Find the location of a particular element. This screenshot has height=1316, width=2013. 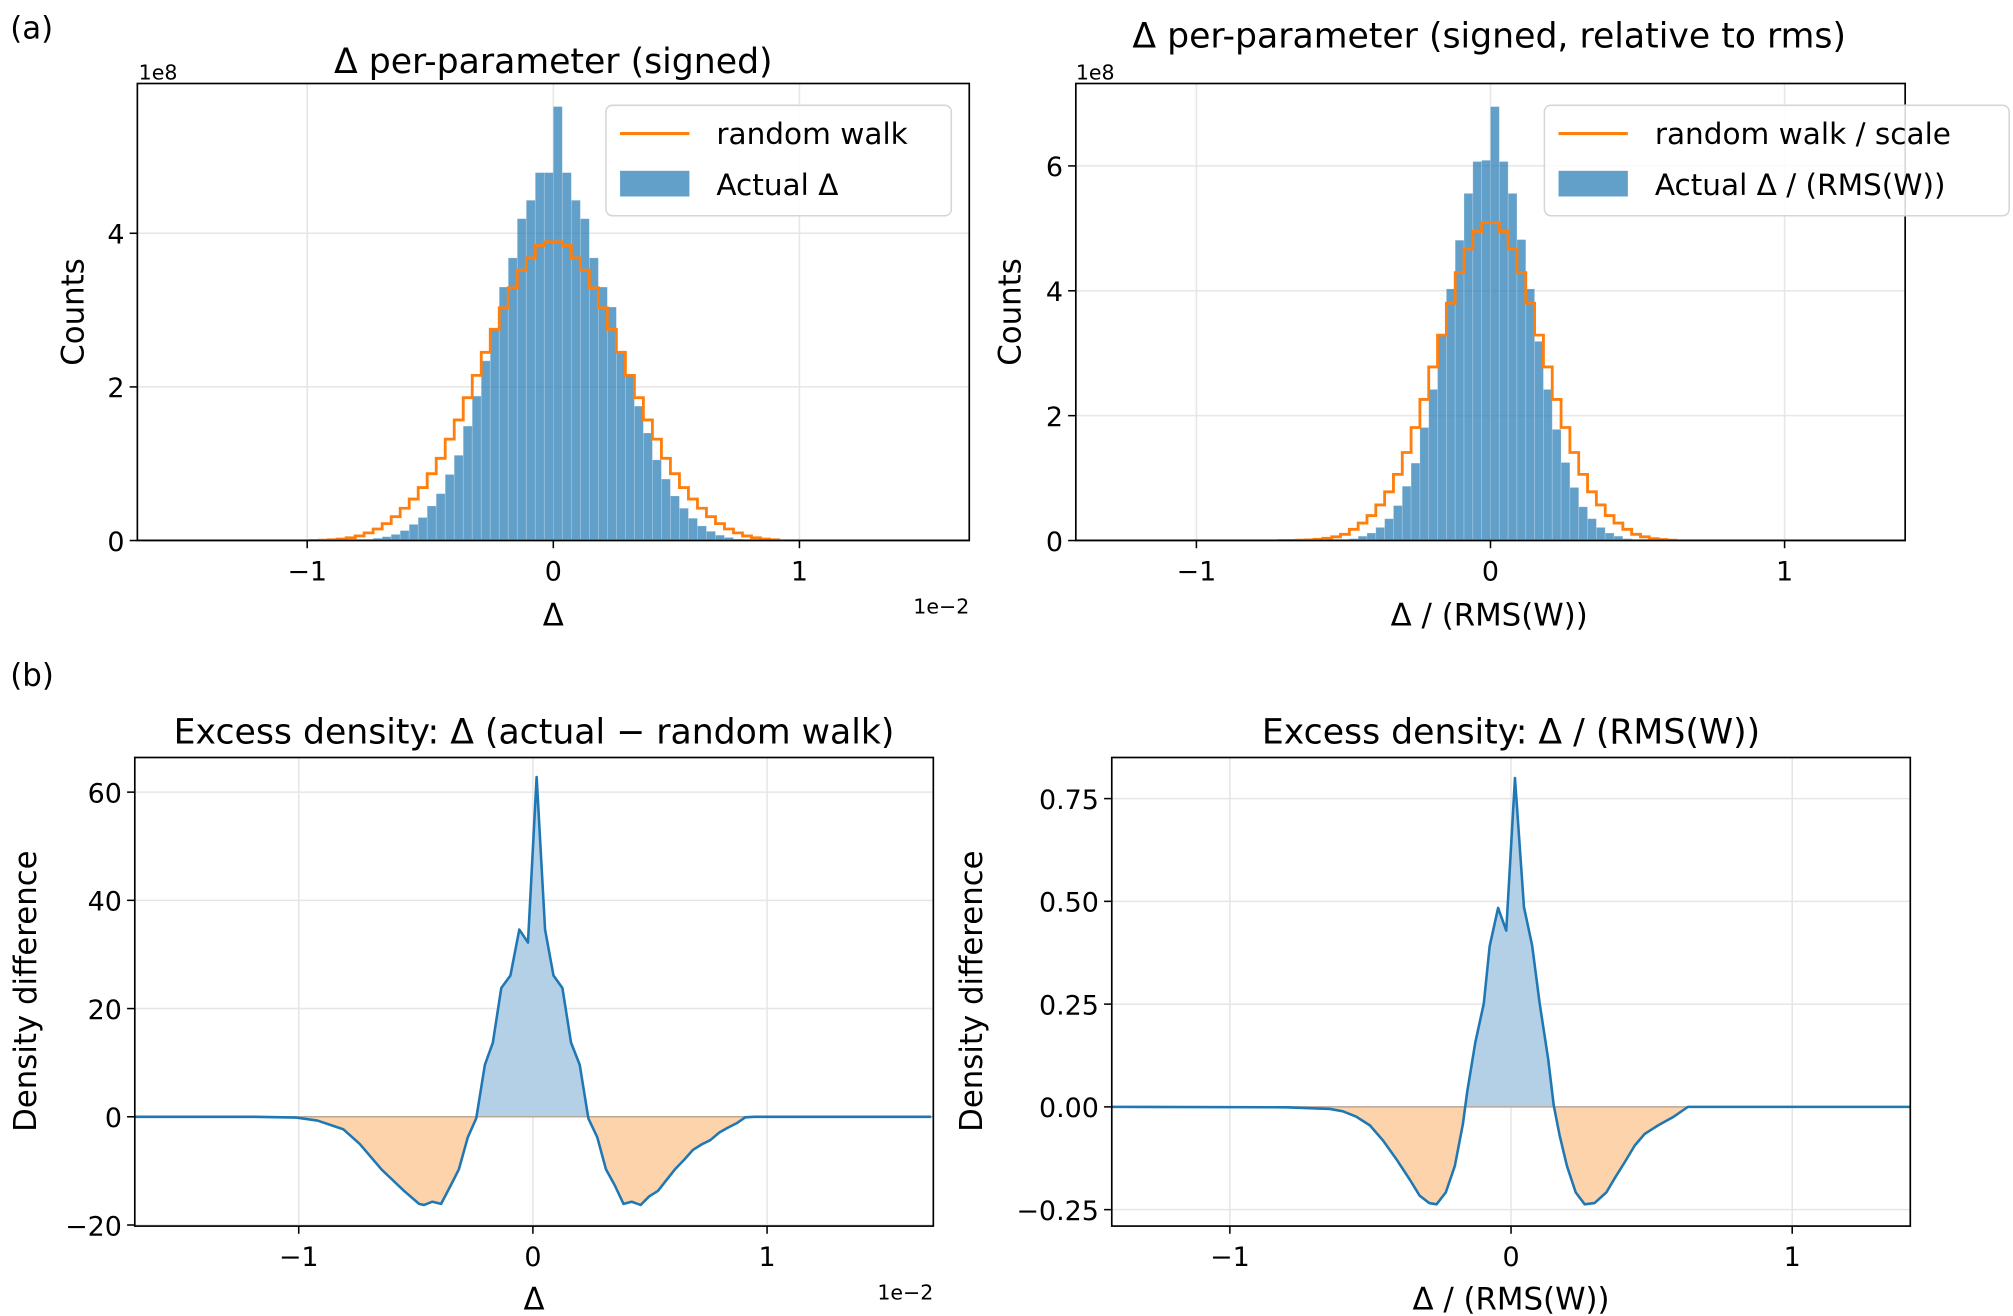

legend: random walk Actual Δ is located at coordinates (779, 160).